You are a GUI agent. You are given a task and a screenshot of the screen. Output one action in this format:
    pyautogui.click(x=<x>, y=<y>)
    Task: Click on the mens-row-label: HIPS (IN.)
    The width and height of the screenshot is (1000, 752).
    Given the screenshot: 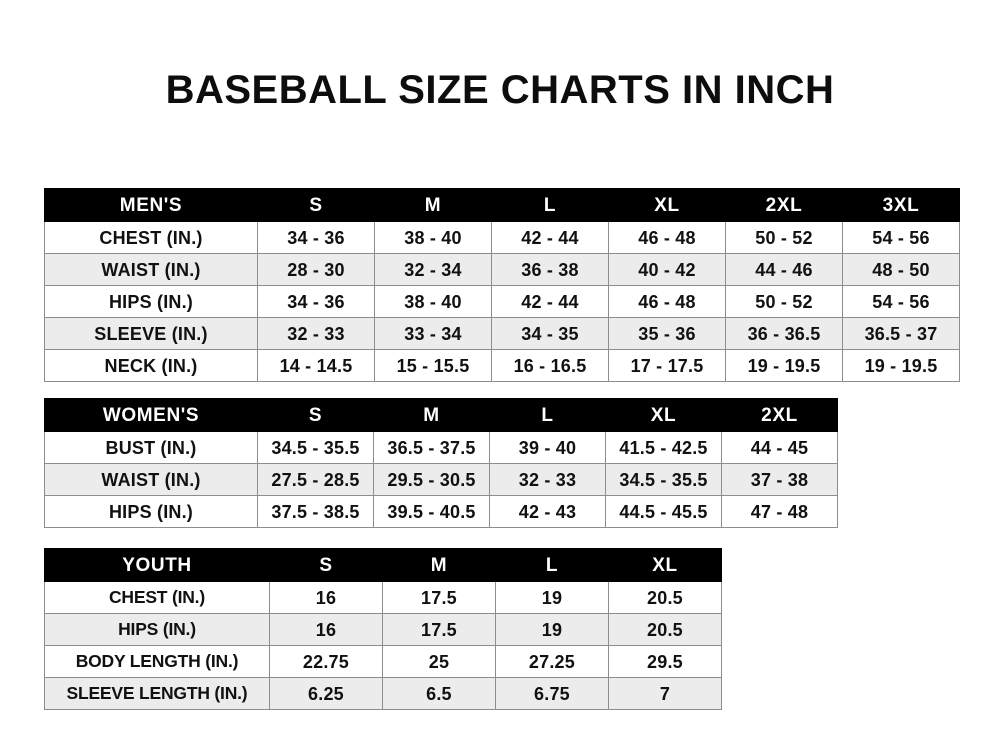 What is the action you would take?
    pyautogui.click(x=151, y=301)
    